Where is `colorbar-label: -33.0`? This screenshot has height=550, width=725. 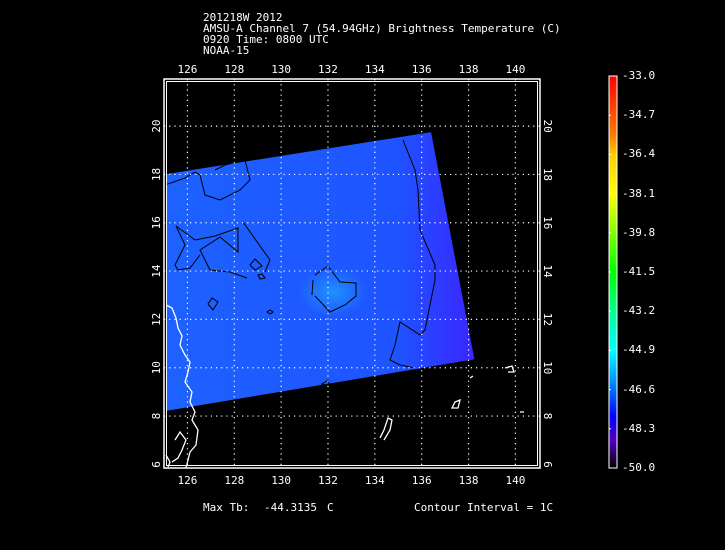 colorbar-label: -33.0 is located at coordinates (639, 75).